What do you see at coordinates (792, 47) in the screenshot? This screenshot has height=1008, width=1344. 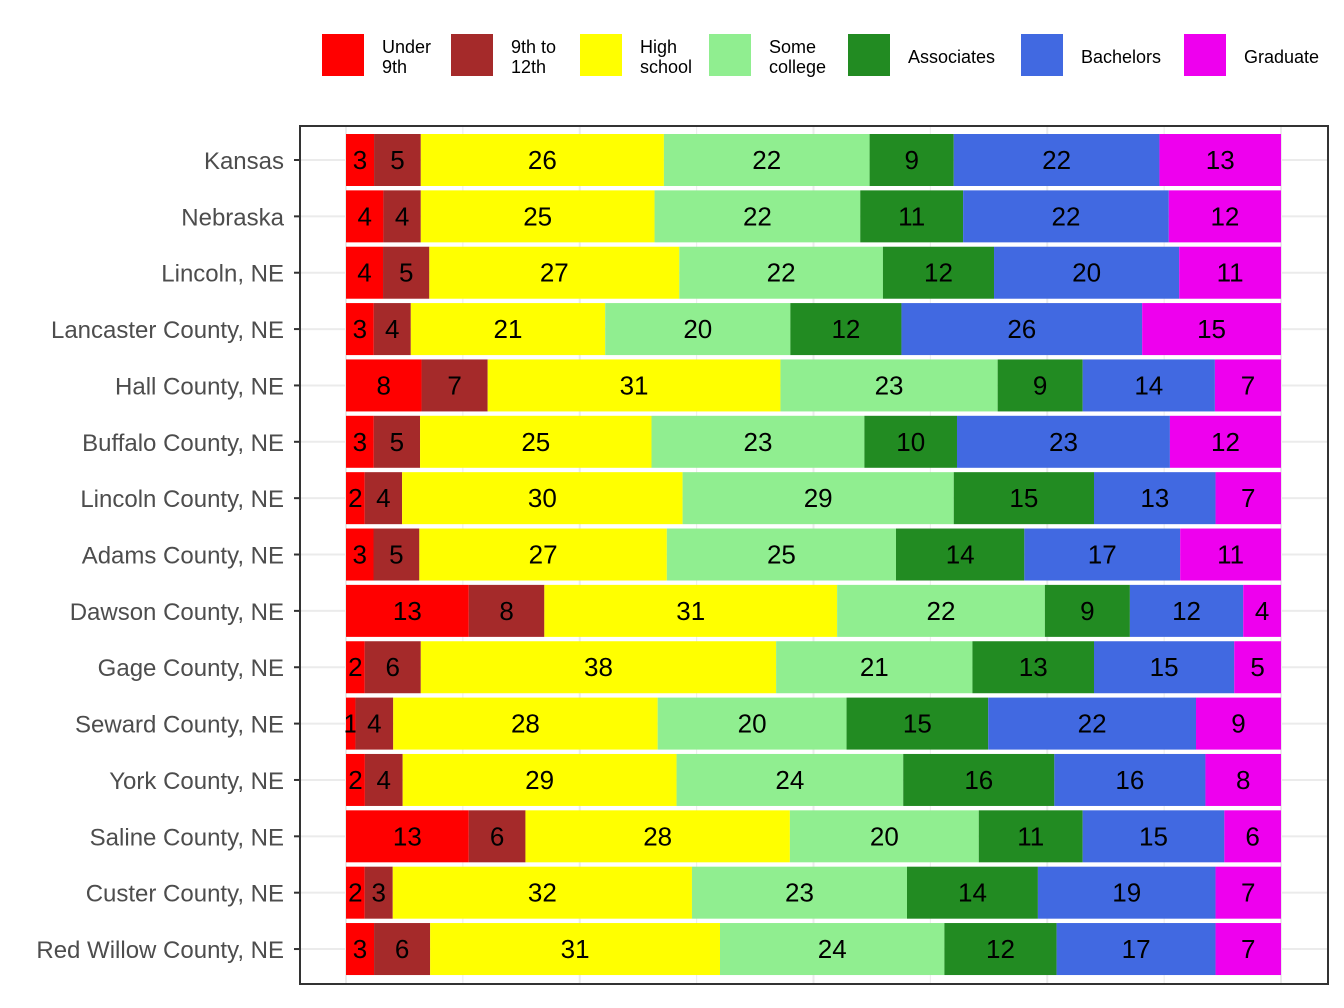 I see `legend-label: Some` at bounding box center [792, 47].